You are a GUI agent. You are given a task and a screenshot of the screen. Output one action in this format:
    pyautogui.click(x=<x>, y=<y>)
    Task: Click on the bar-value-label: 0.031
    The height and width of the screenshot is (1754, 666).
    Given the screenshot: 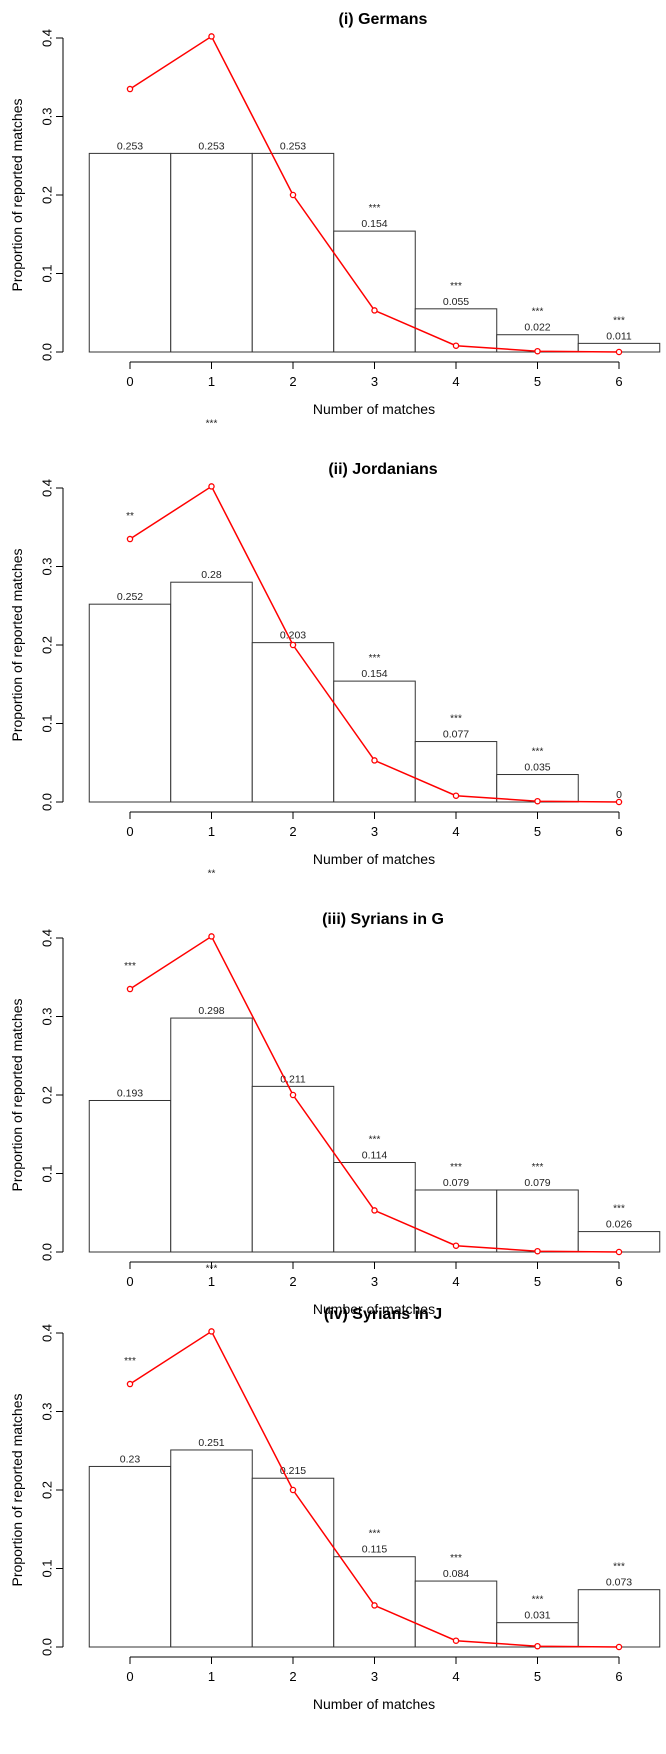 What is the action you would take?
    pyautogui.click(x=537, y=1616)
    